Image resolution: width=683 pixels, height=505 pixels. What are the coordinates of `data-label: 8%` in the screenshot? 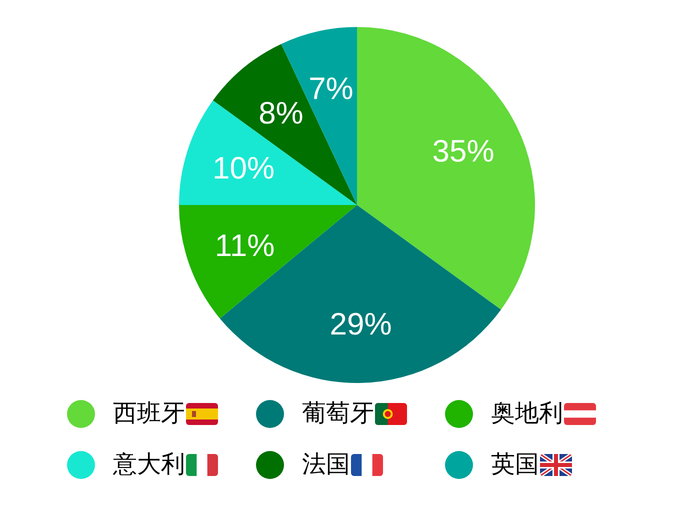 It's located at (281, 113).